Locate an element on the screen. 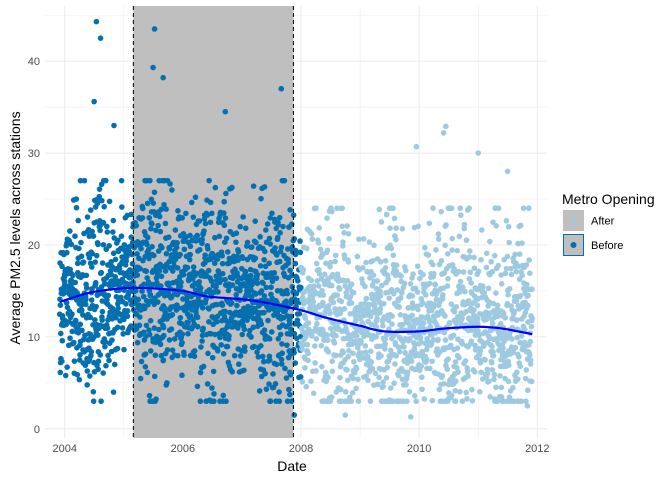 This screenshot has width=672, height=480. y-tick-label: 10 is located at coordinates (34, 338).